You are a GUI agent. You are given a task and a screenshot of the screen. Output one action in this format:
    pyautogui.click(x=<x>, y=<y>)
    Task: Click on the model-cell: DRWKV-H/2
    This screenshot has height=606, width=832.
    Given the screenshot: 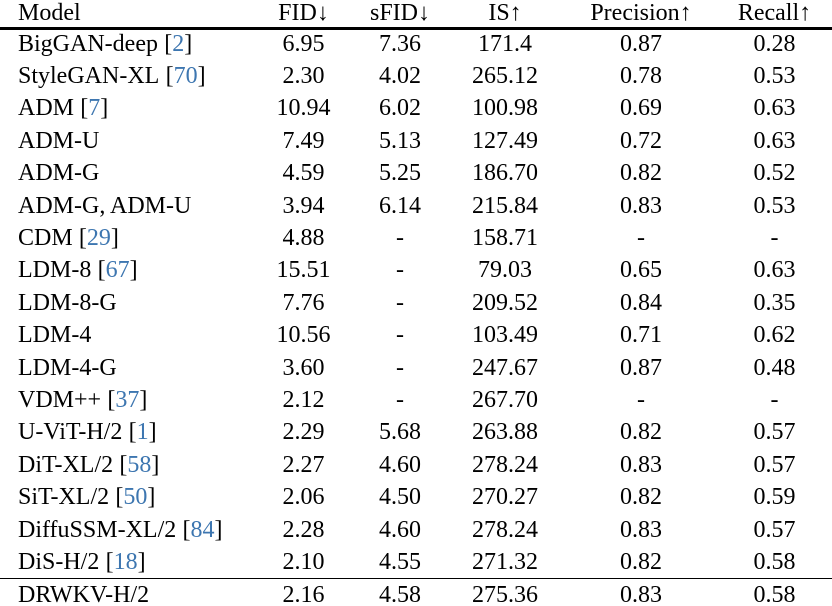 What is the action you would take?
    pyautogui.click(x=126, y=592)
    